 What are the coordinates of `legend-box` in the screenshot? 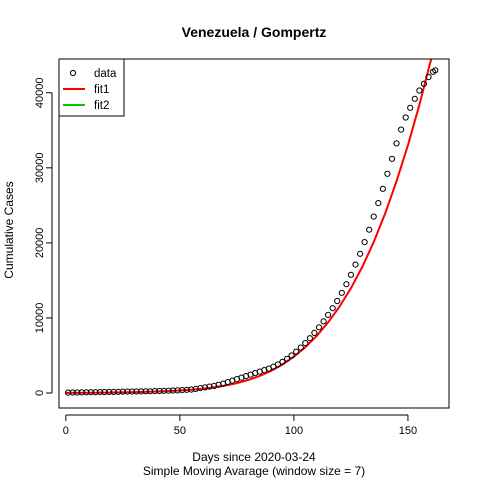 It's located at (91, 87).